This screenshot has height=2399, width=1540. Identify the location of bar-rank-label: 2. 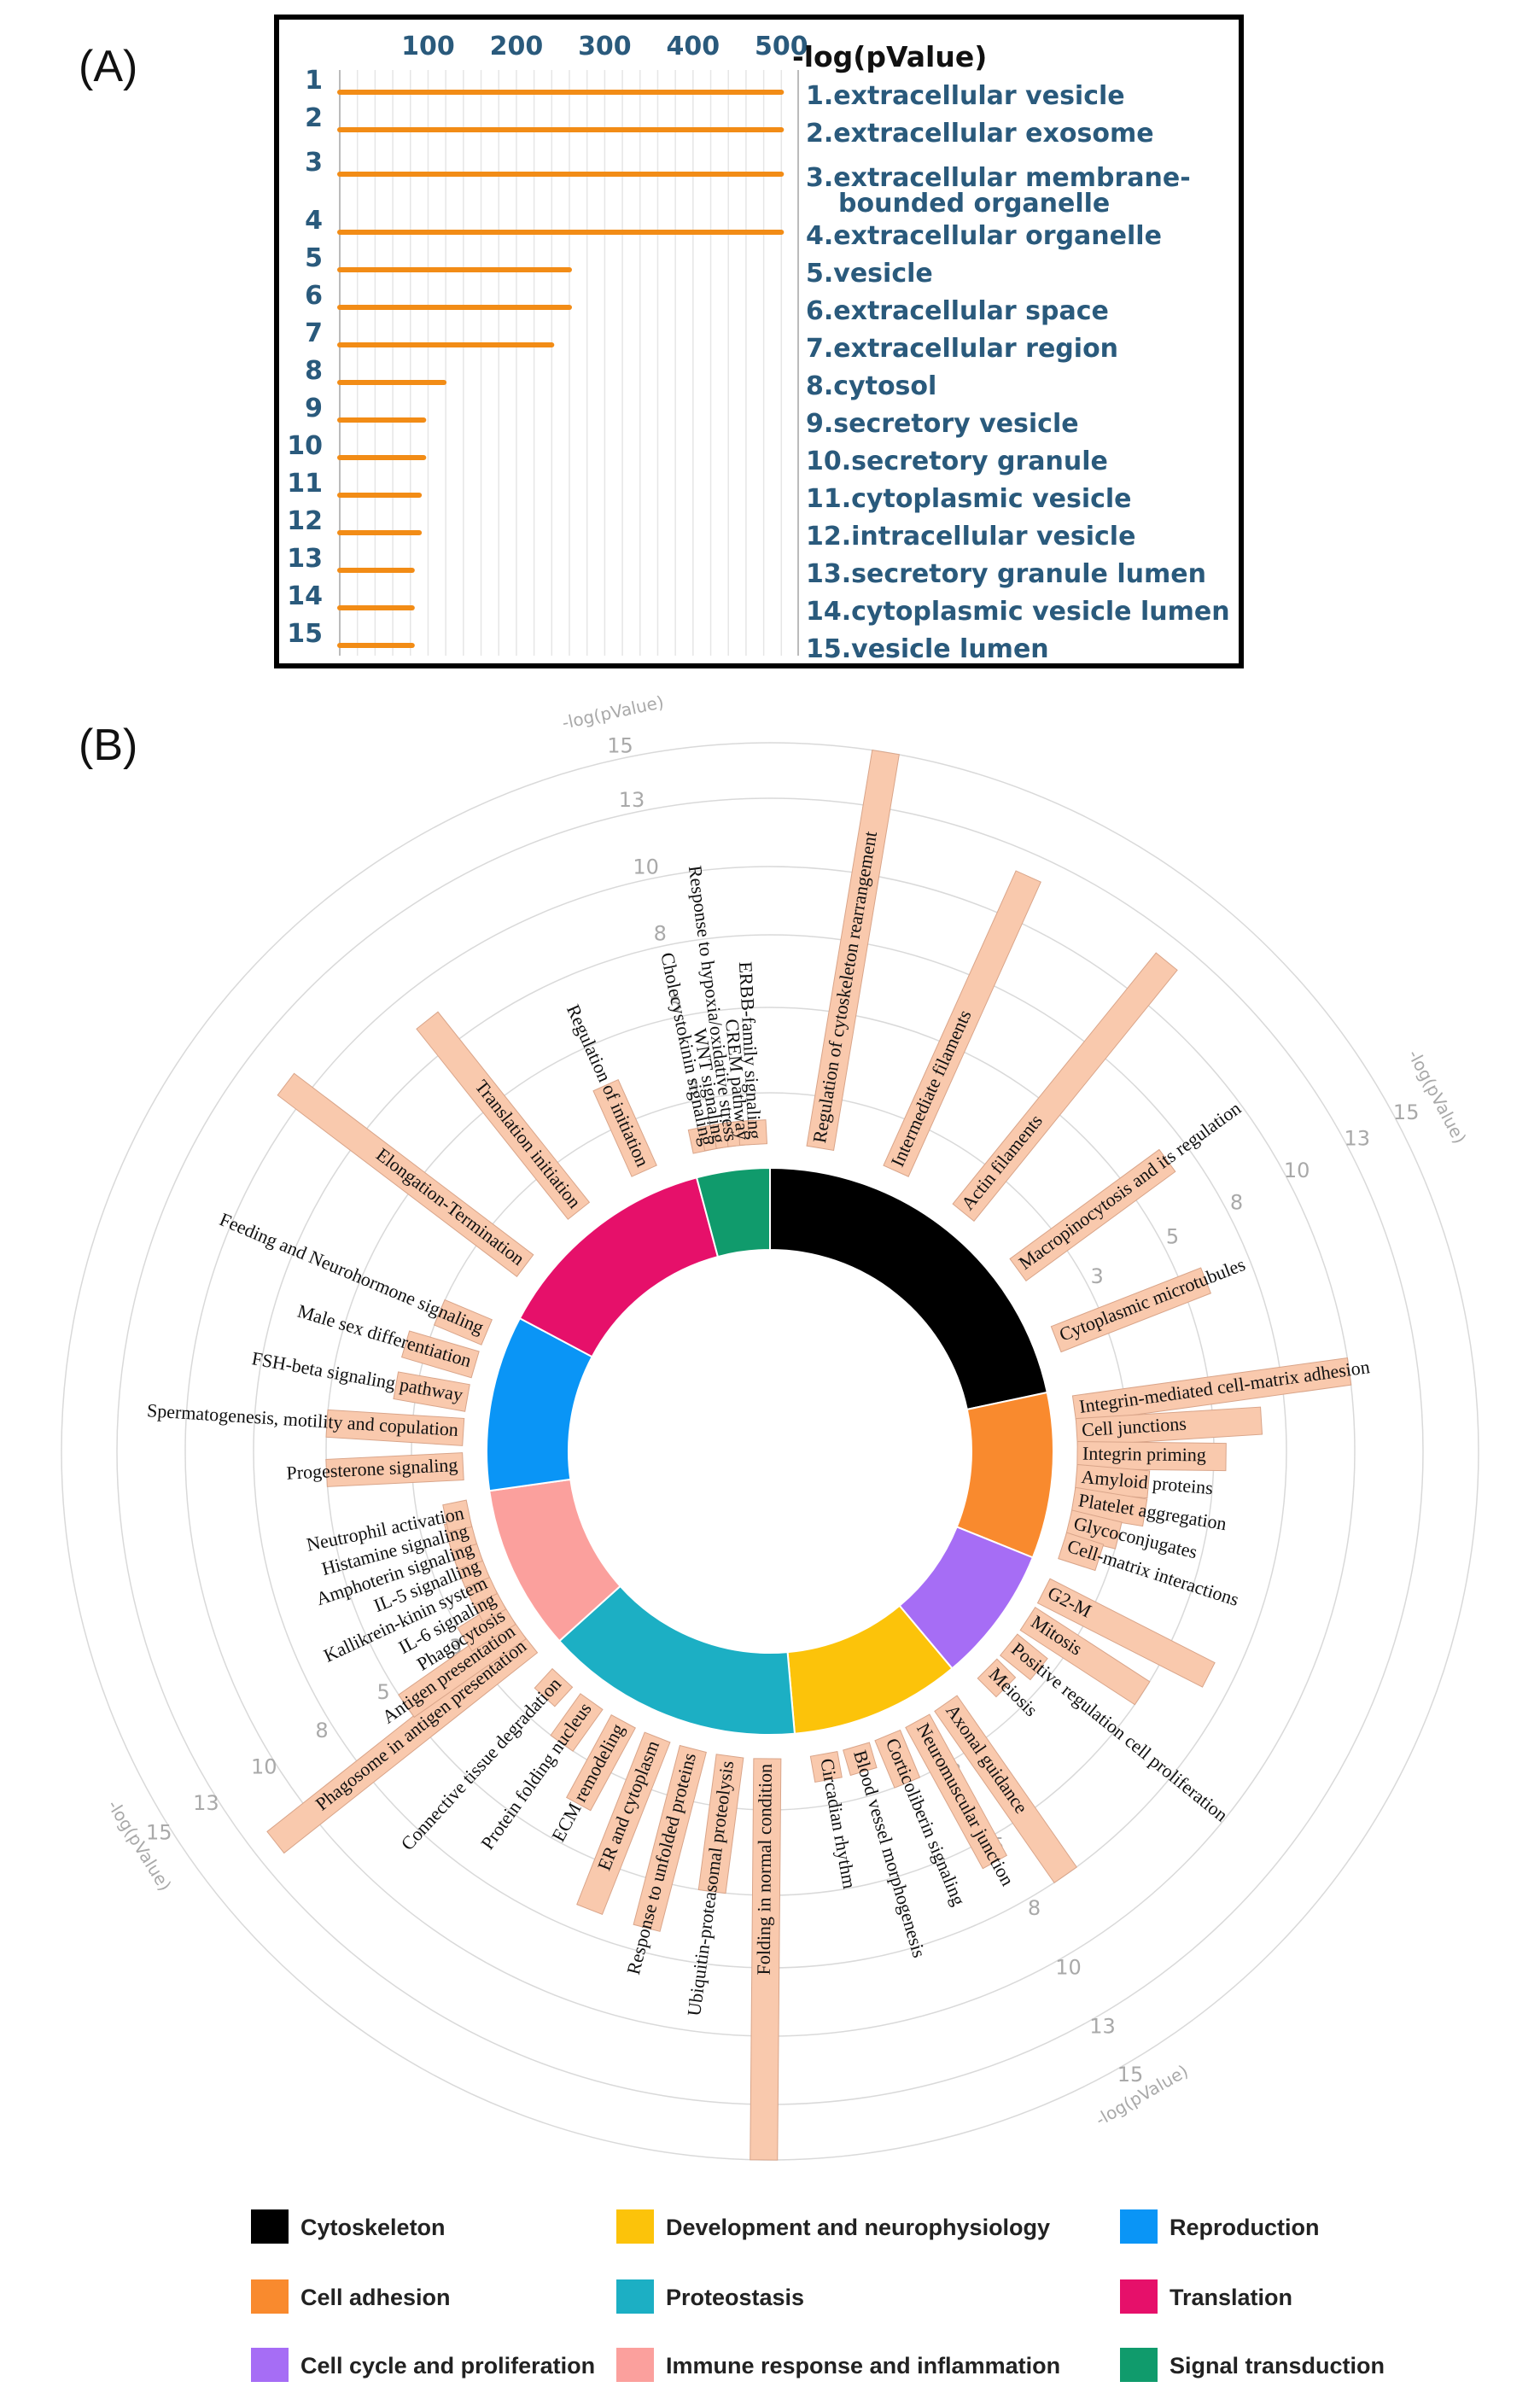
(314, 118).